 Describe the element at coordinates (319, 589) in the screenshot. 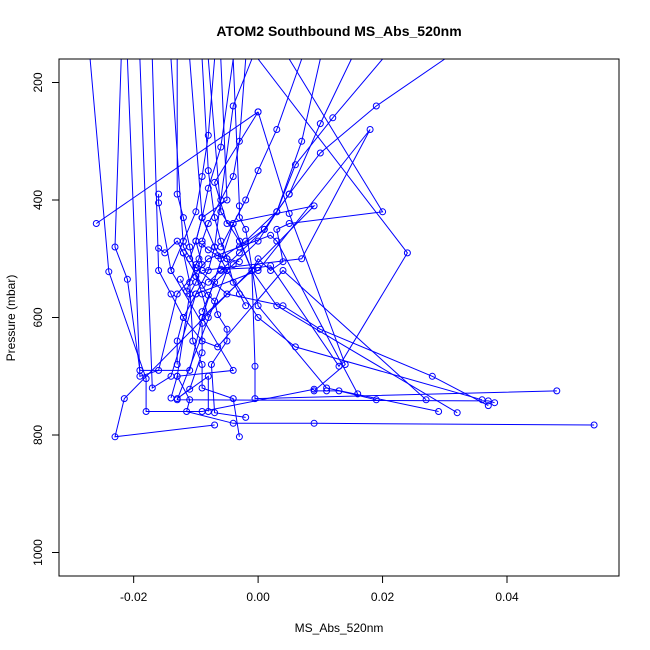

I see `x-axis: -0.02 0.00 0.02 0.04` at that location.